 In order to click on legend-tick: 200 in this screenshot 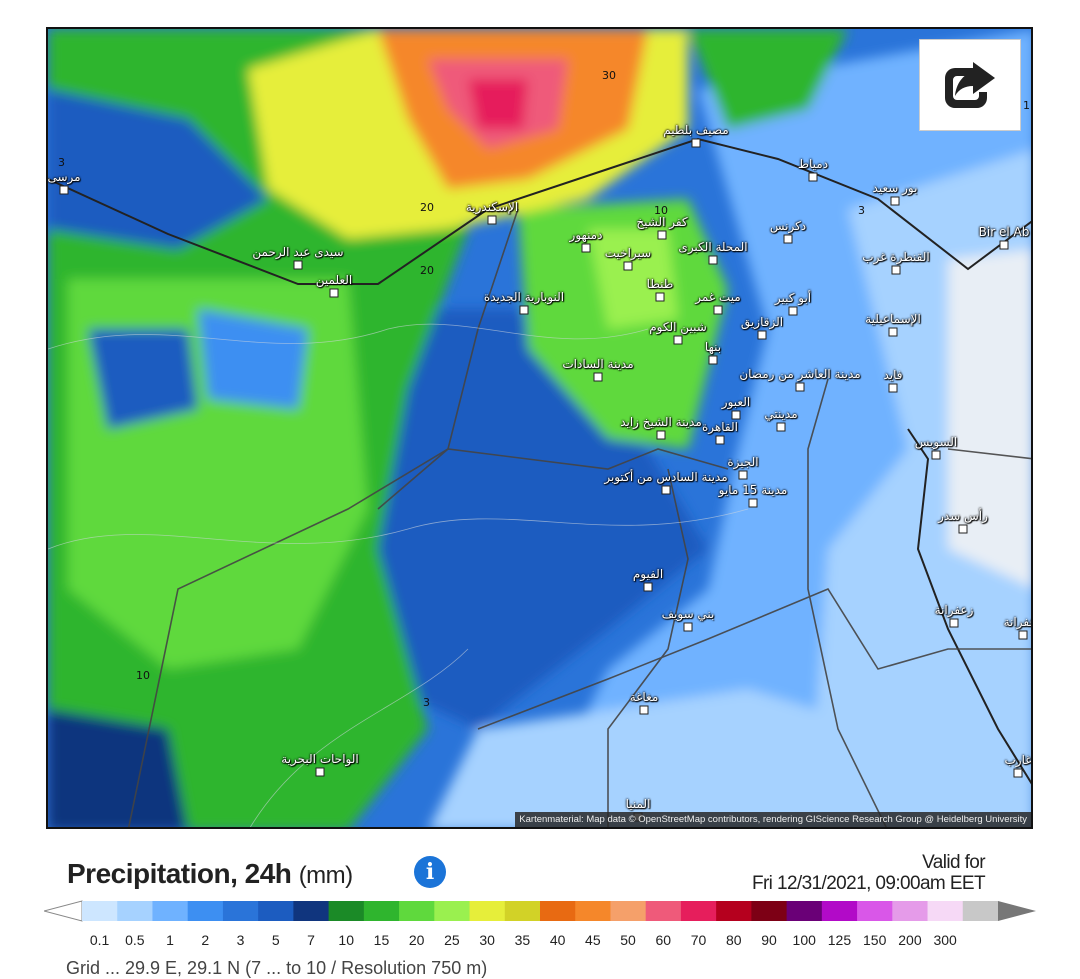, I will do `click(910, 940)`.